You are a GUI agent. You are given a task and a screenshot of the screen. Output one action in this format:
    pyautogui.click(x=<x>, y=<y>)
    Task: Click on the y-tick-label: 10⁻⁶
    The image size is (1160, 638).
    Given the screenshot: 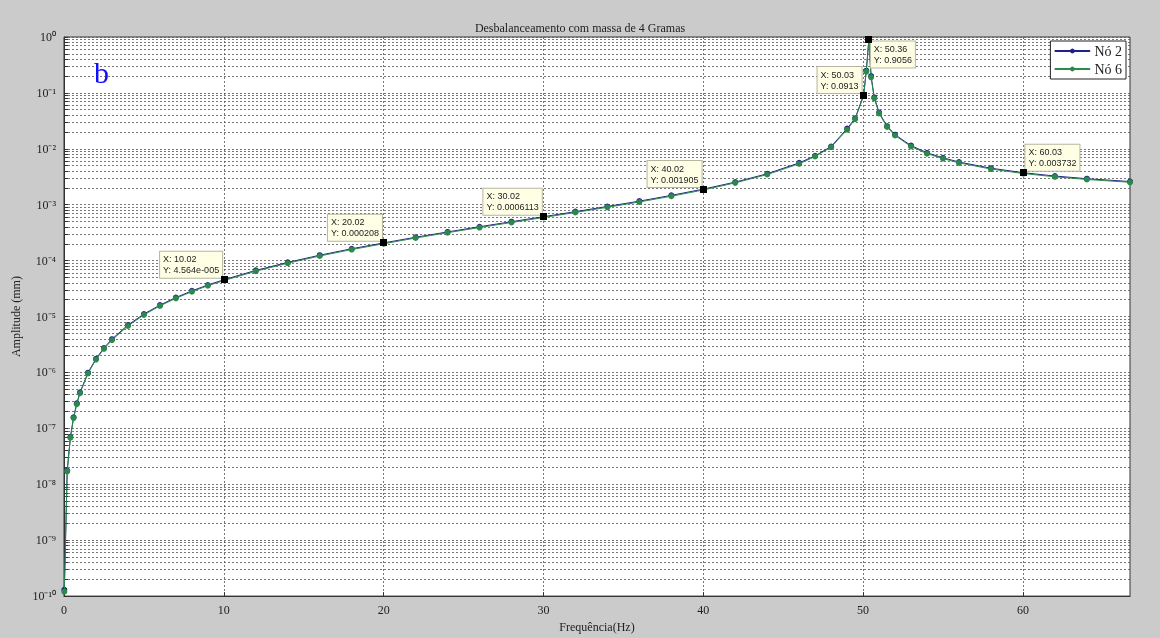 What is the action you would take?
    pyautogui.click(x=45, y=372)
    